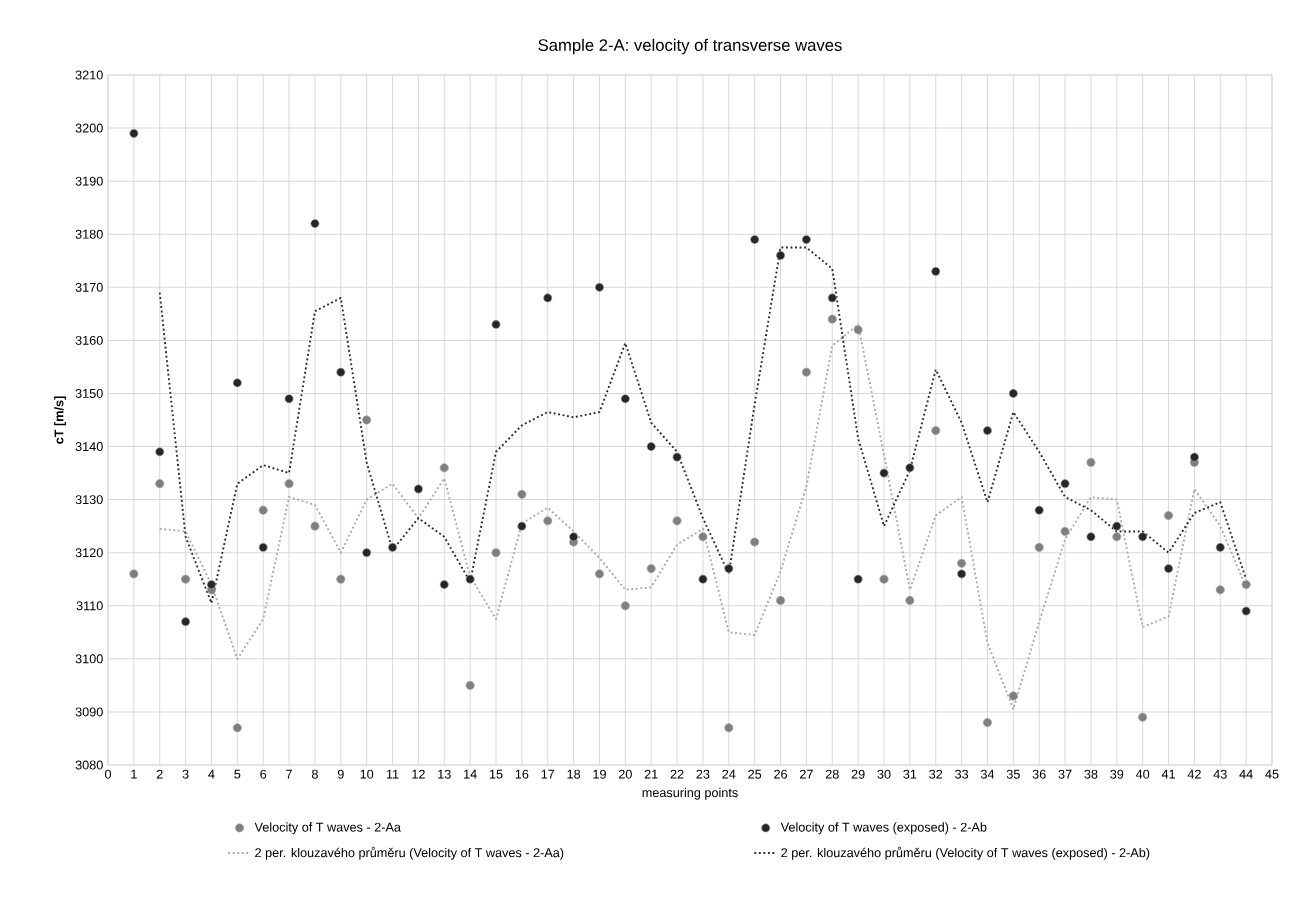 The height and width of the screenshot is (908, 1300). I want to click on x-tick-label: 38, so click(1091, 774).